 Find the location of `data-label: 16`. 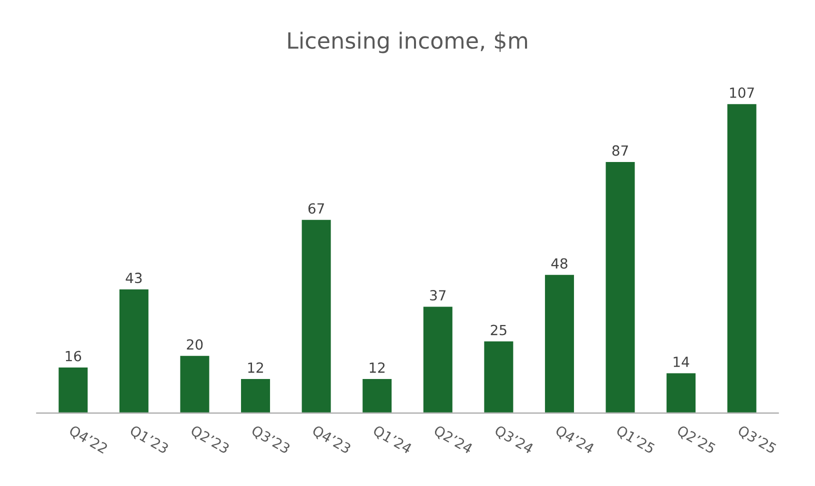

data-label: 16 is located at coordinates (74, 356).